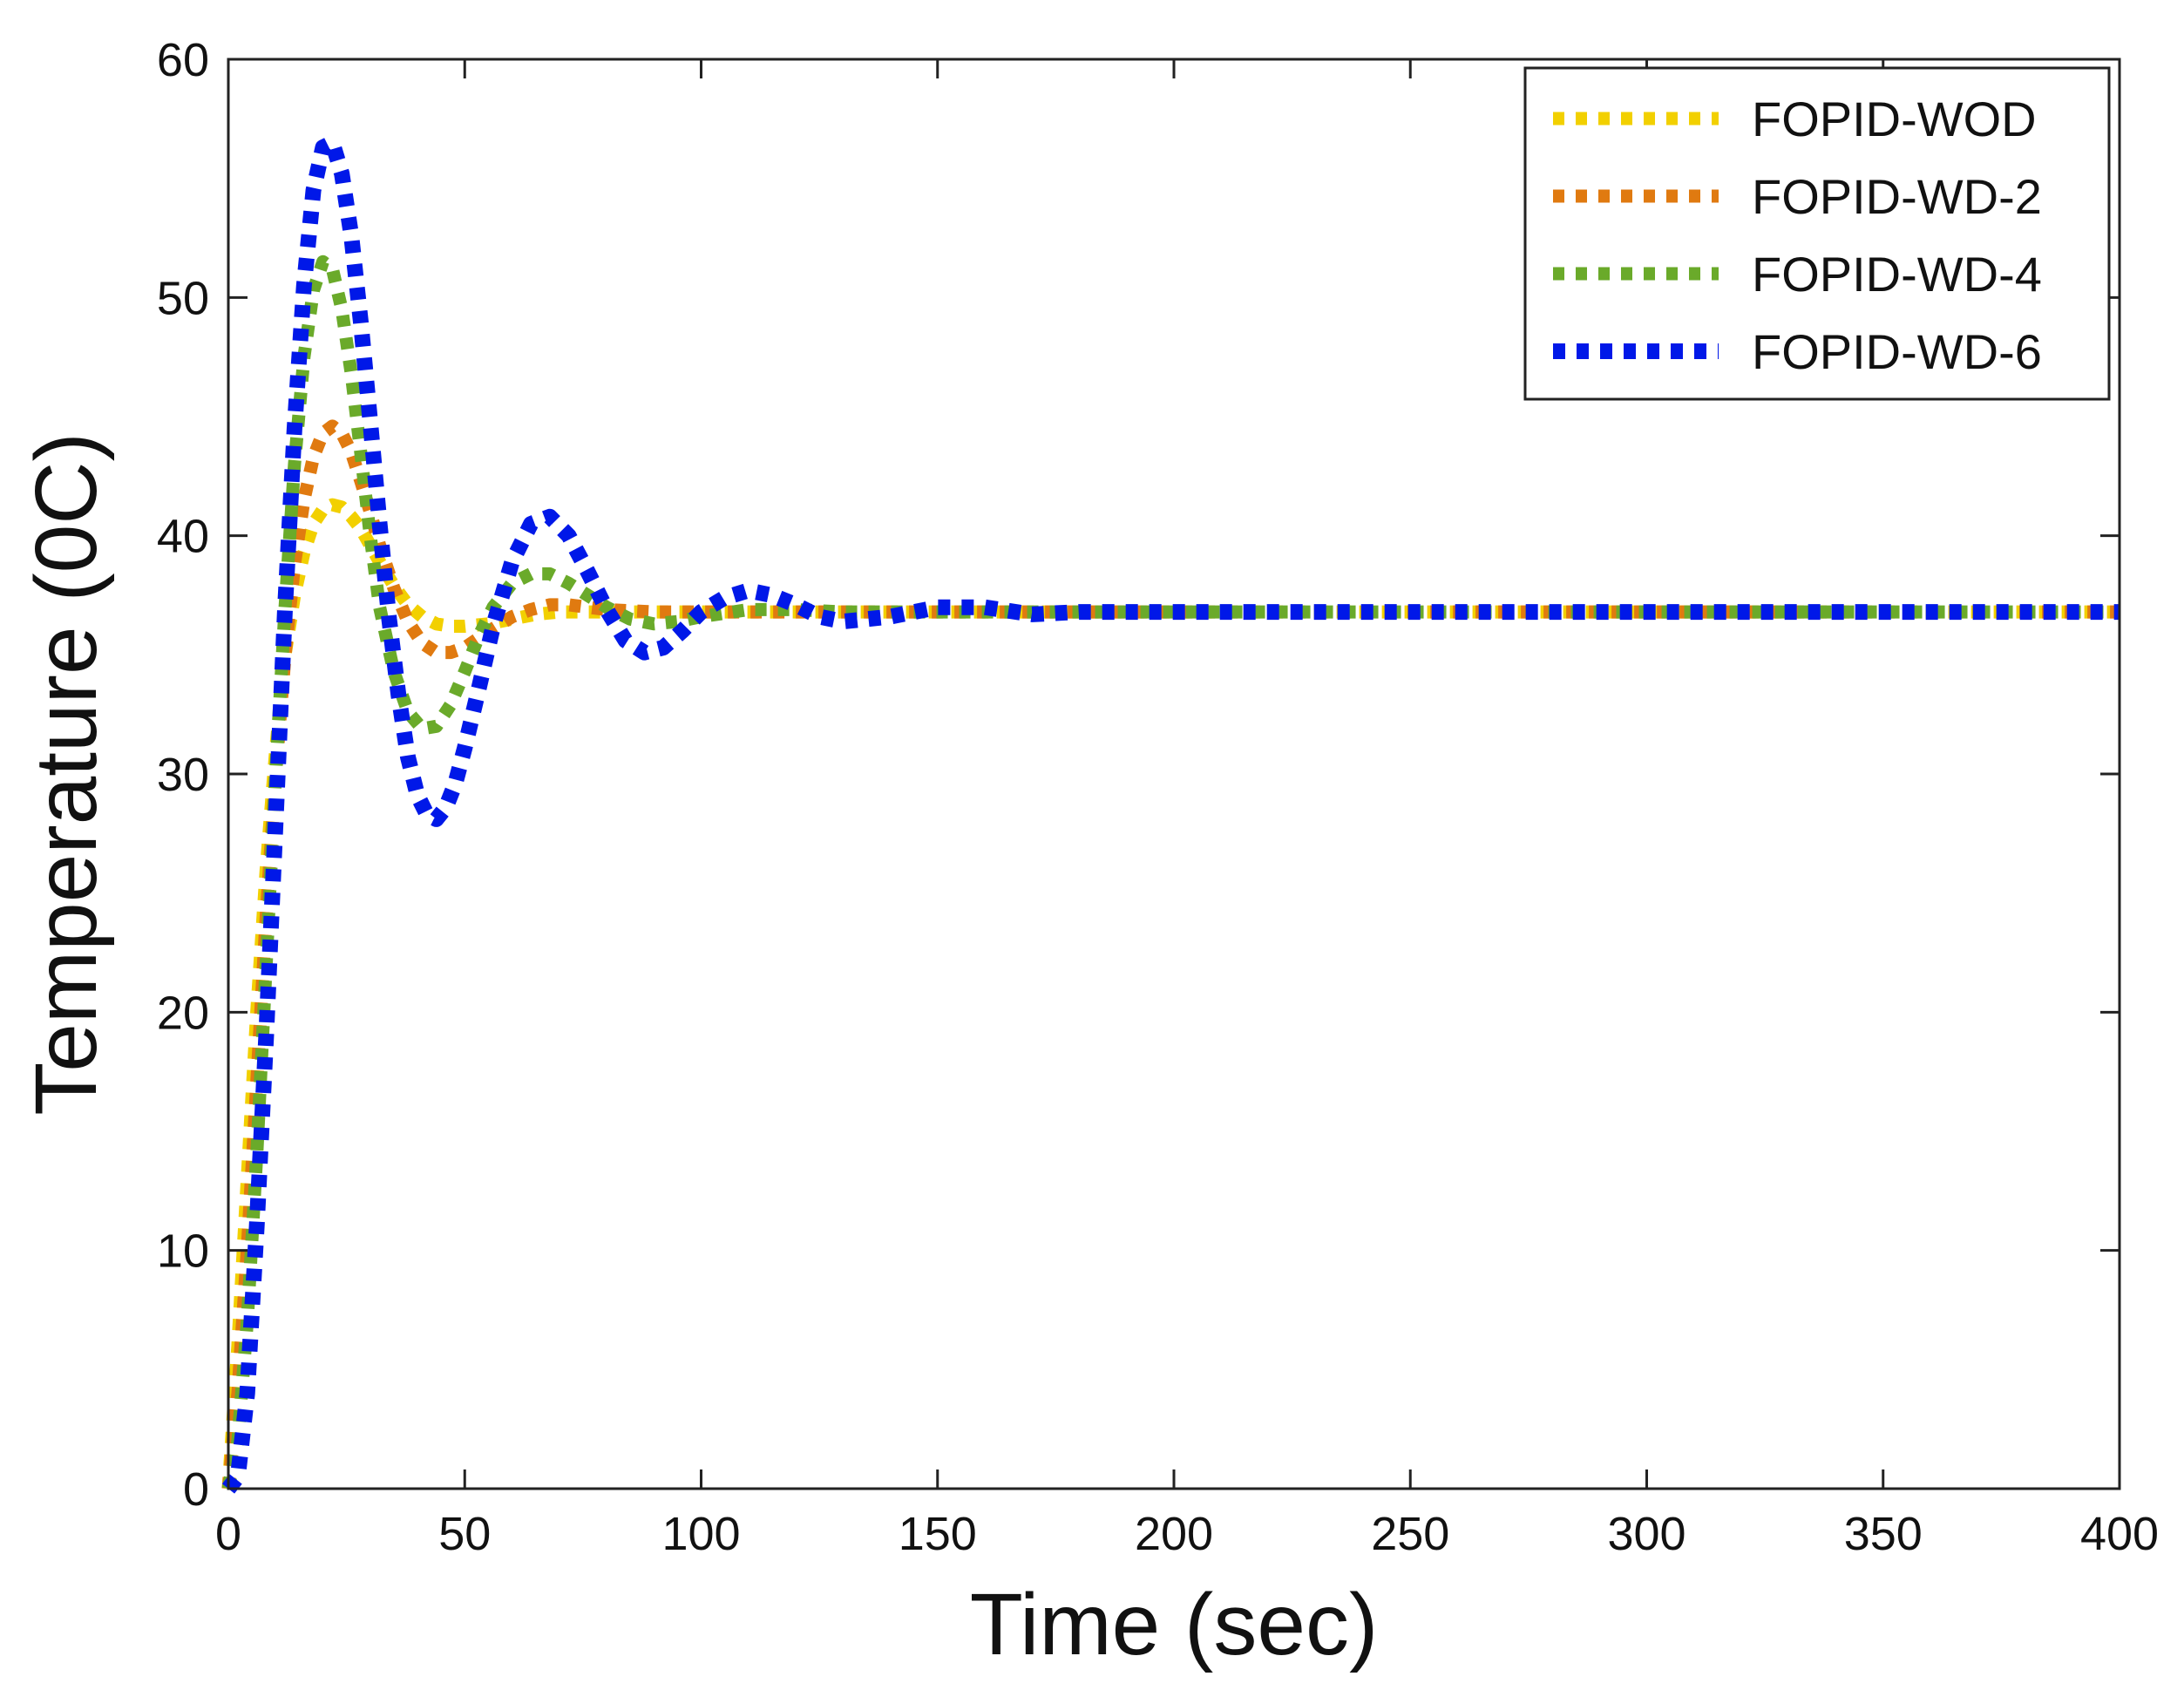 Image resolution: width=2184 pixels, height=1690 pixels. Describe the element at coordinates (1817, 234) in the screenshot. I see `legend: FOPID-WOD FOPID-WD-2 FOPID-WD-4 FOPID-WD-6` at that location.